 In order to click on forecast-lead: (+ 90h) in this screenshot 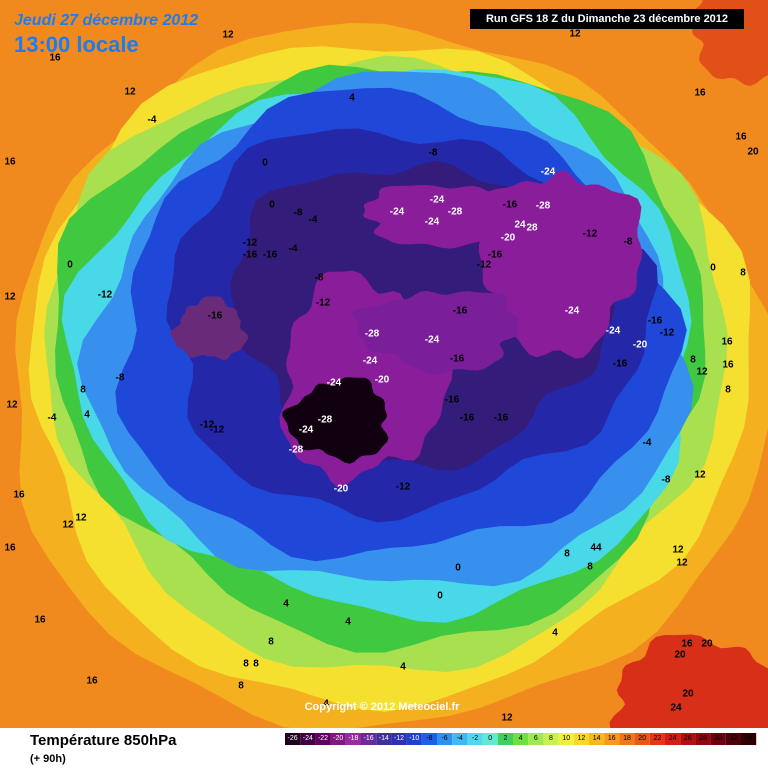, I will do `click(48, 759)`.